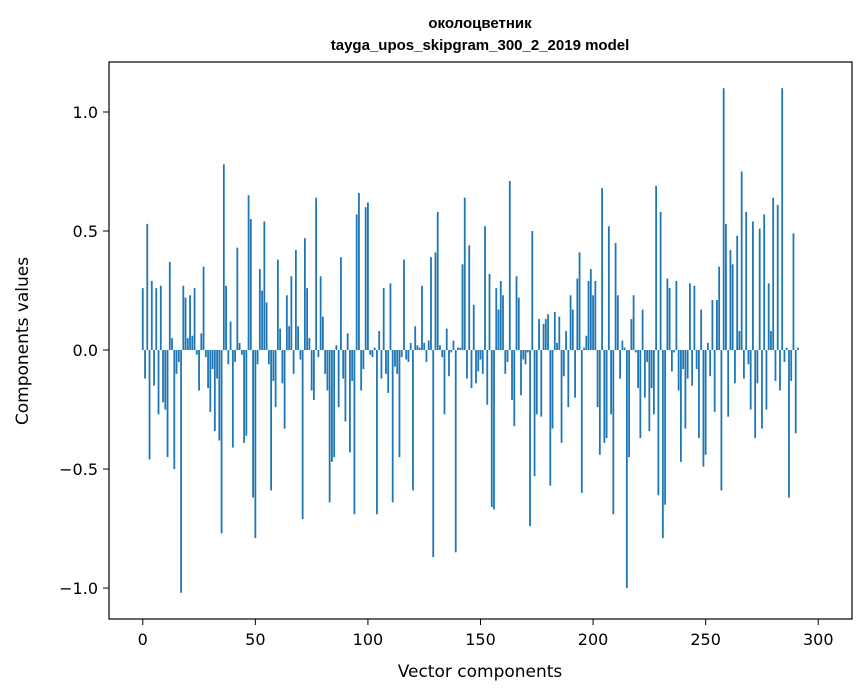  Describe the element at coordinates (480, 672) in the screenshot. I see `x-axis-label: Vector components` at that location.